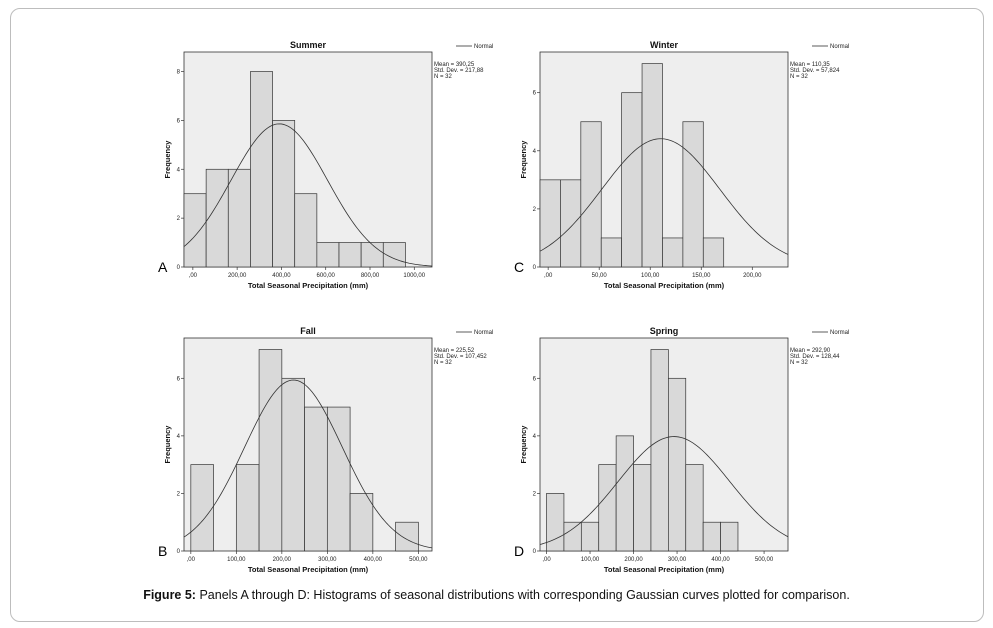 The height and width of the screenshot is (628, 993). I want to click on x-tick-label: 400,00, so click(720, 560).